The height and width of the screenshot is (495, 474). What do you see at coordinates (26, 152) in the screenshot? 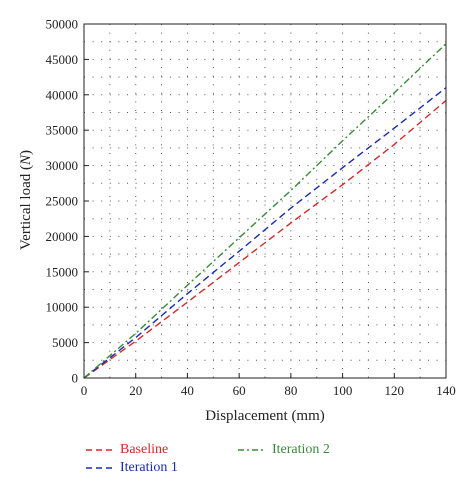
I see `y-axis-label-suffix: )` at bounding box center [26, 152].